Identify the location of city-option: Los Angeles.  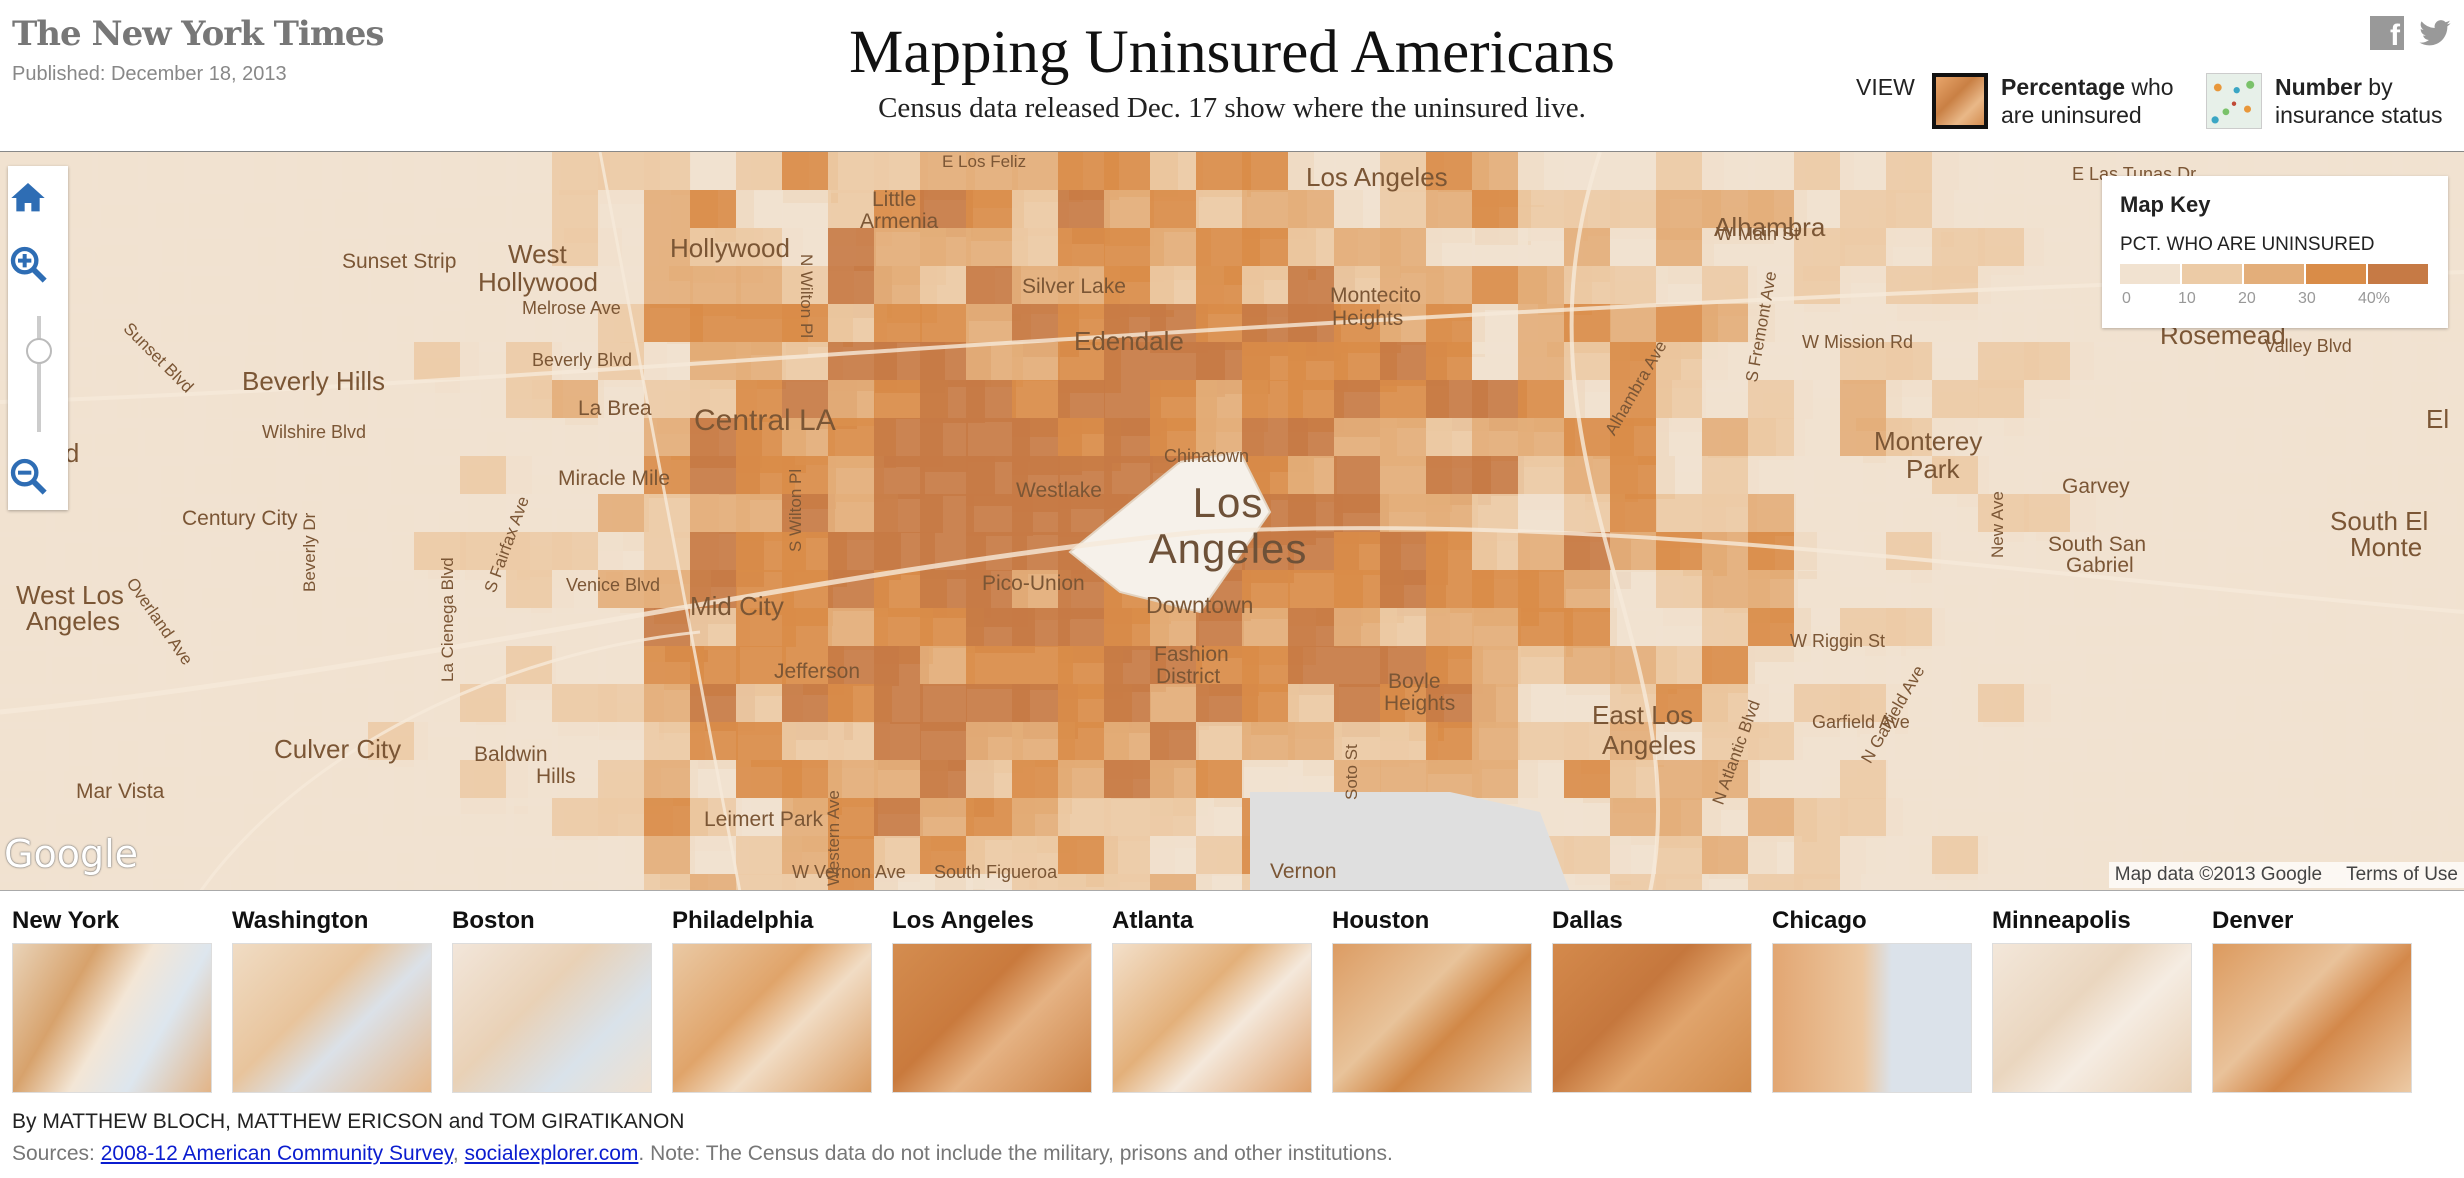
(1002, 999).